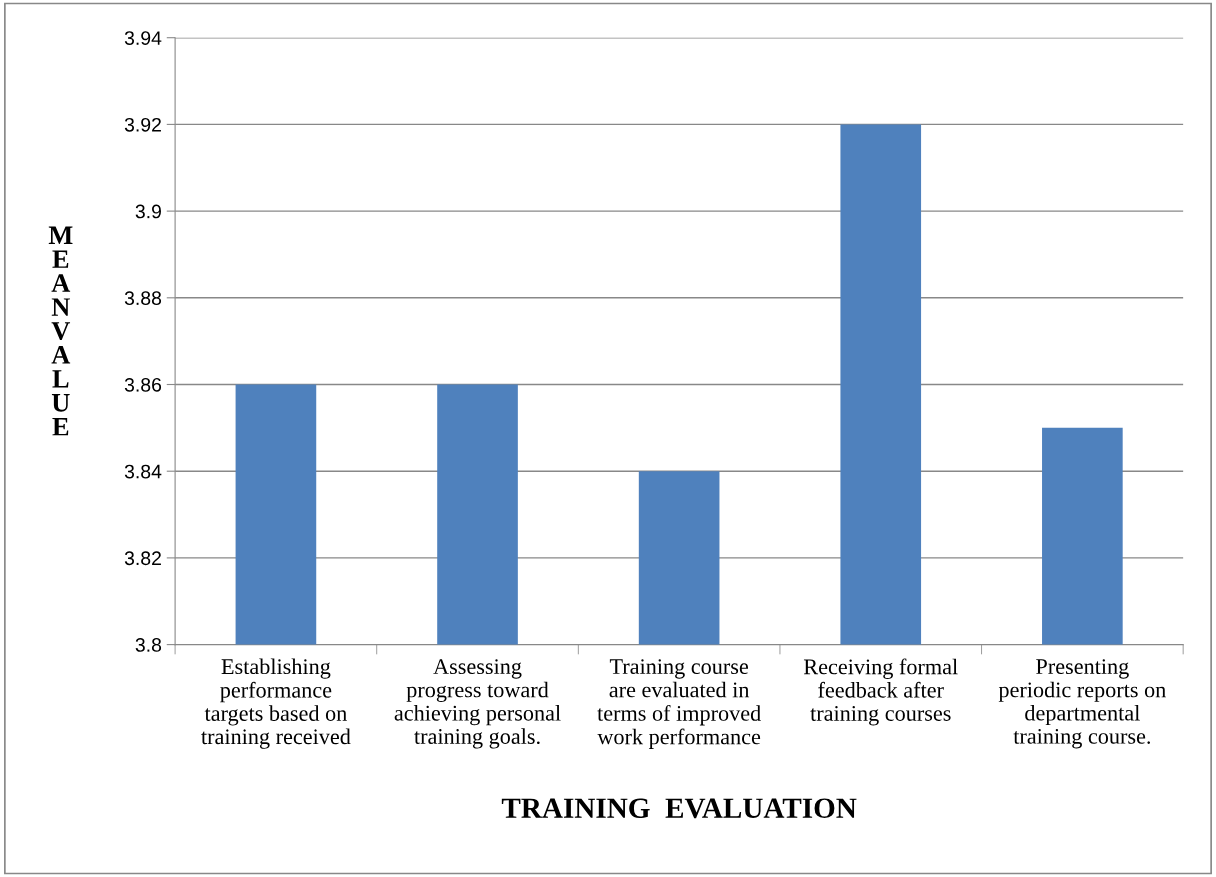 This screenshot has height=877, width=1216. I want to click on x-tick-label: Assessing progress toward achieving personal training goals., so click(477, 704).